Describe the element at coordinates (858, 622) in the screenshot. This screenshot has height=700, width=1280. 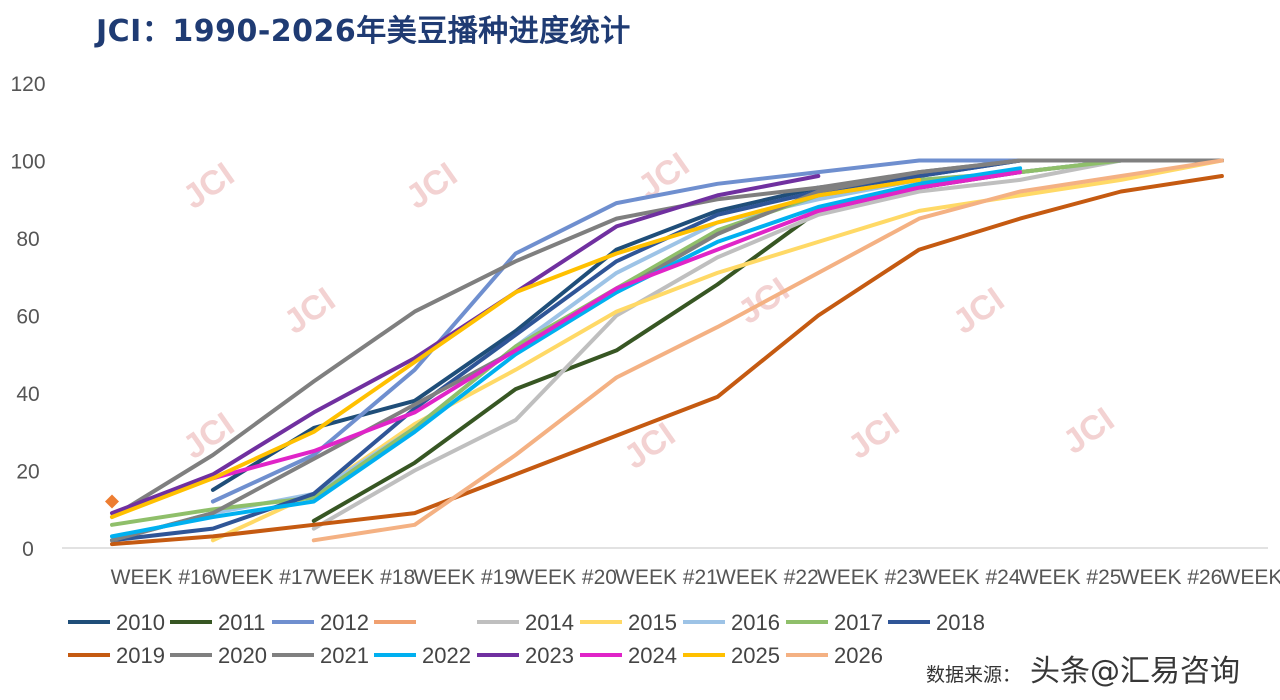
I see `legend-label: 2017` at that location.